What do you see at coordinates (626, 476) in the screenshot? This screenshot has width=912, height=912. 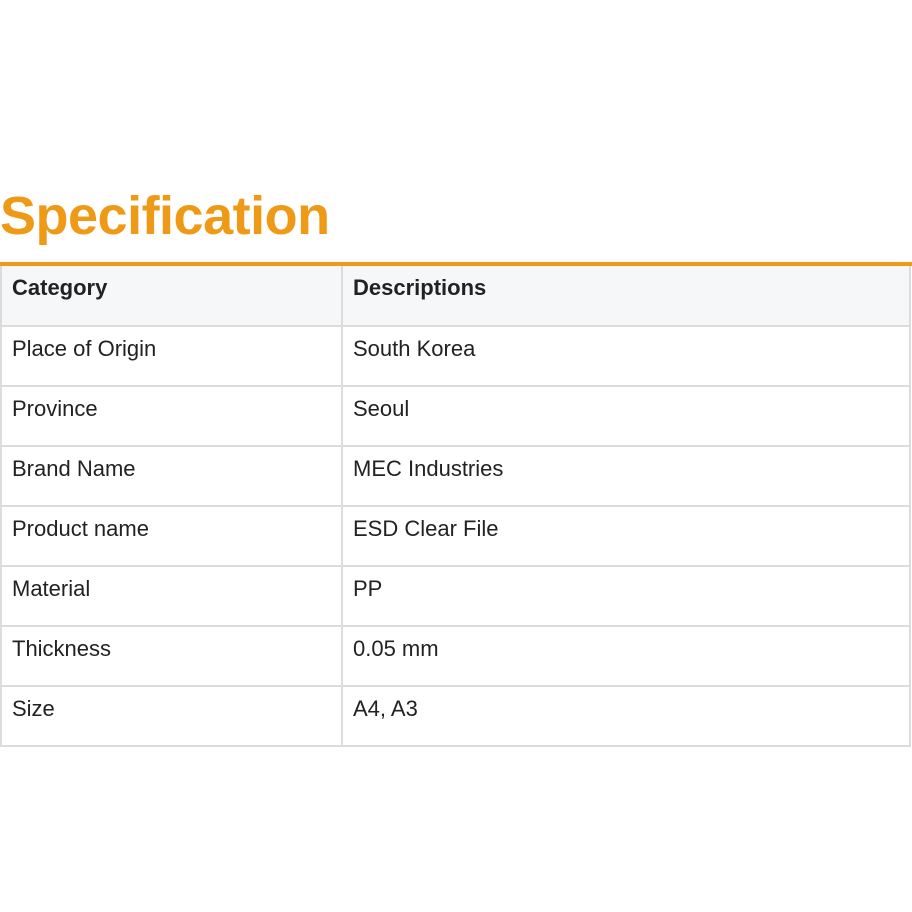 I see `description-cell: MEC Industries` at bounding box center [626, 476].